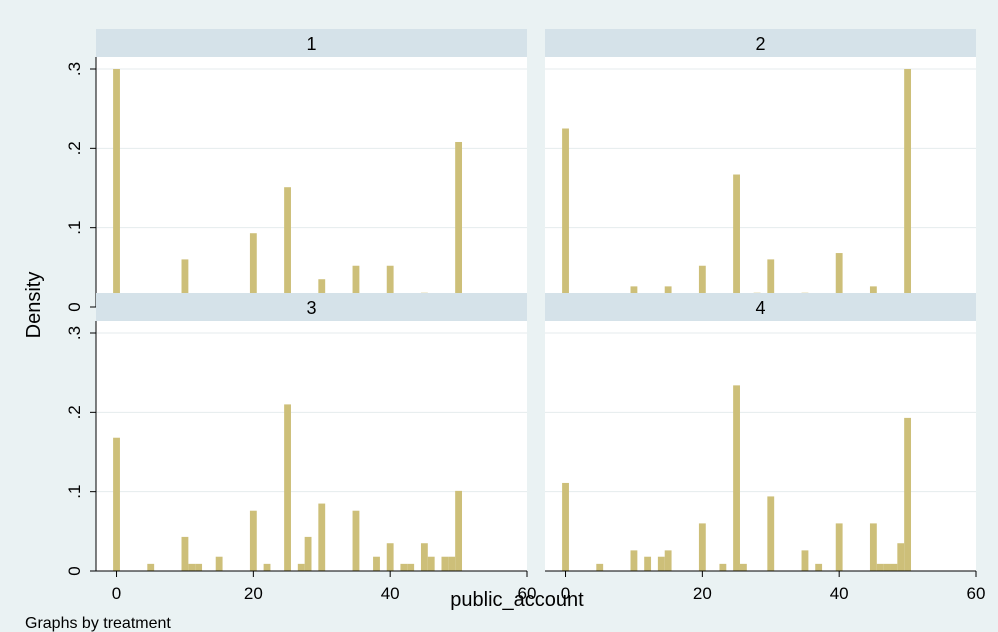  What do you see at coordinates (98, 623) in the screenshot?
I see `graphs-by-note: Graphs by treatment` at bounding box center [98, 623].